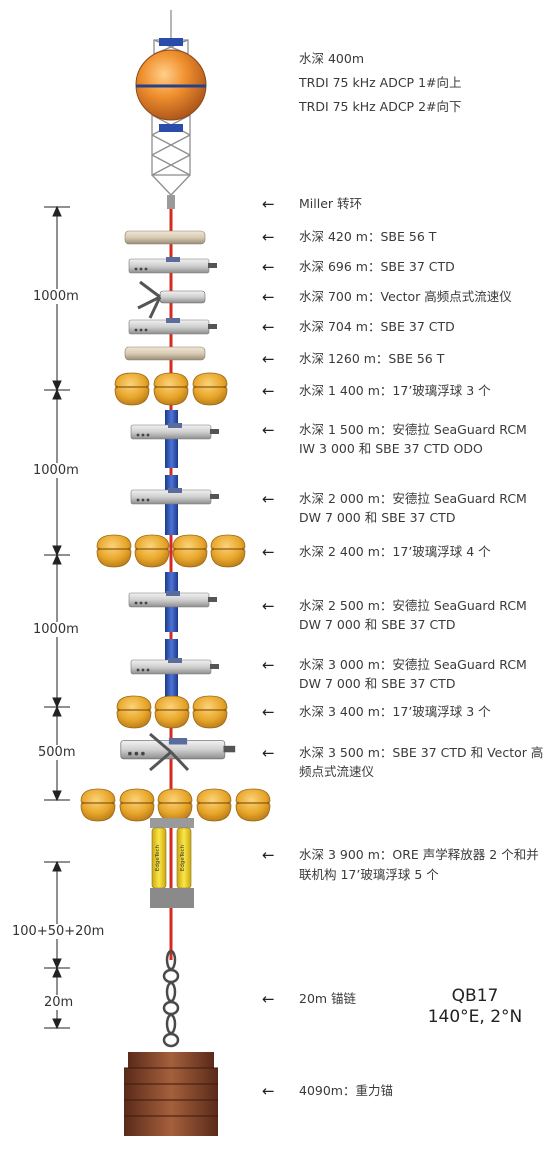 This screenshot has height=1170, width=549. Describe the element at coordinates (165, 353) in the screenshot. I see `sbe56-1260m` at that location.